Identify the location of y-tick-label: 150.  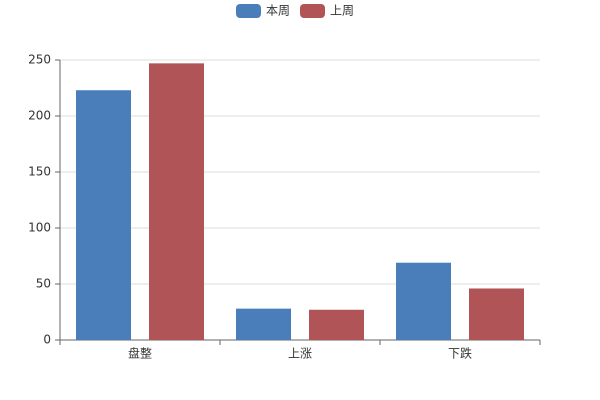
(39, 172).